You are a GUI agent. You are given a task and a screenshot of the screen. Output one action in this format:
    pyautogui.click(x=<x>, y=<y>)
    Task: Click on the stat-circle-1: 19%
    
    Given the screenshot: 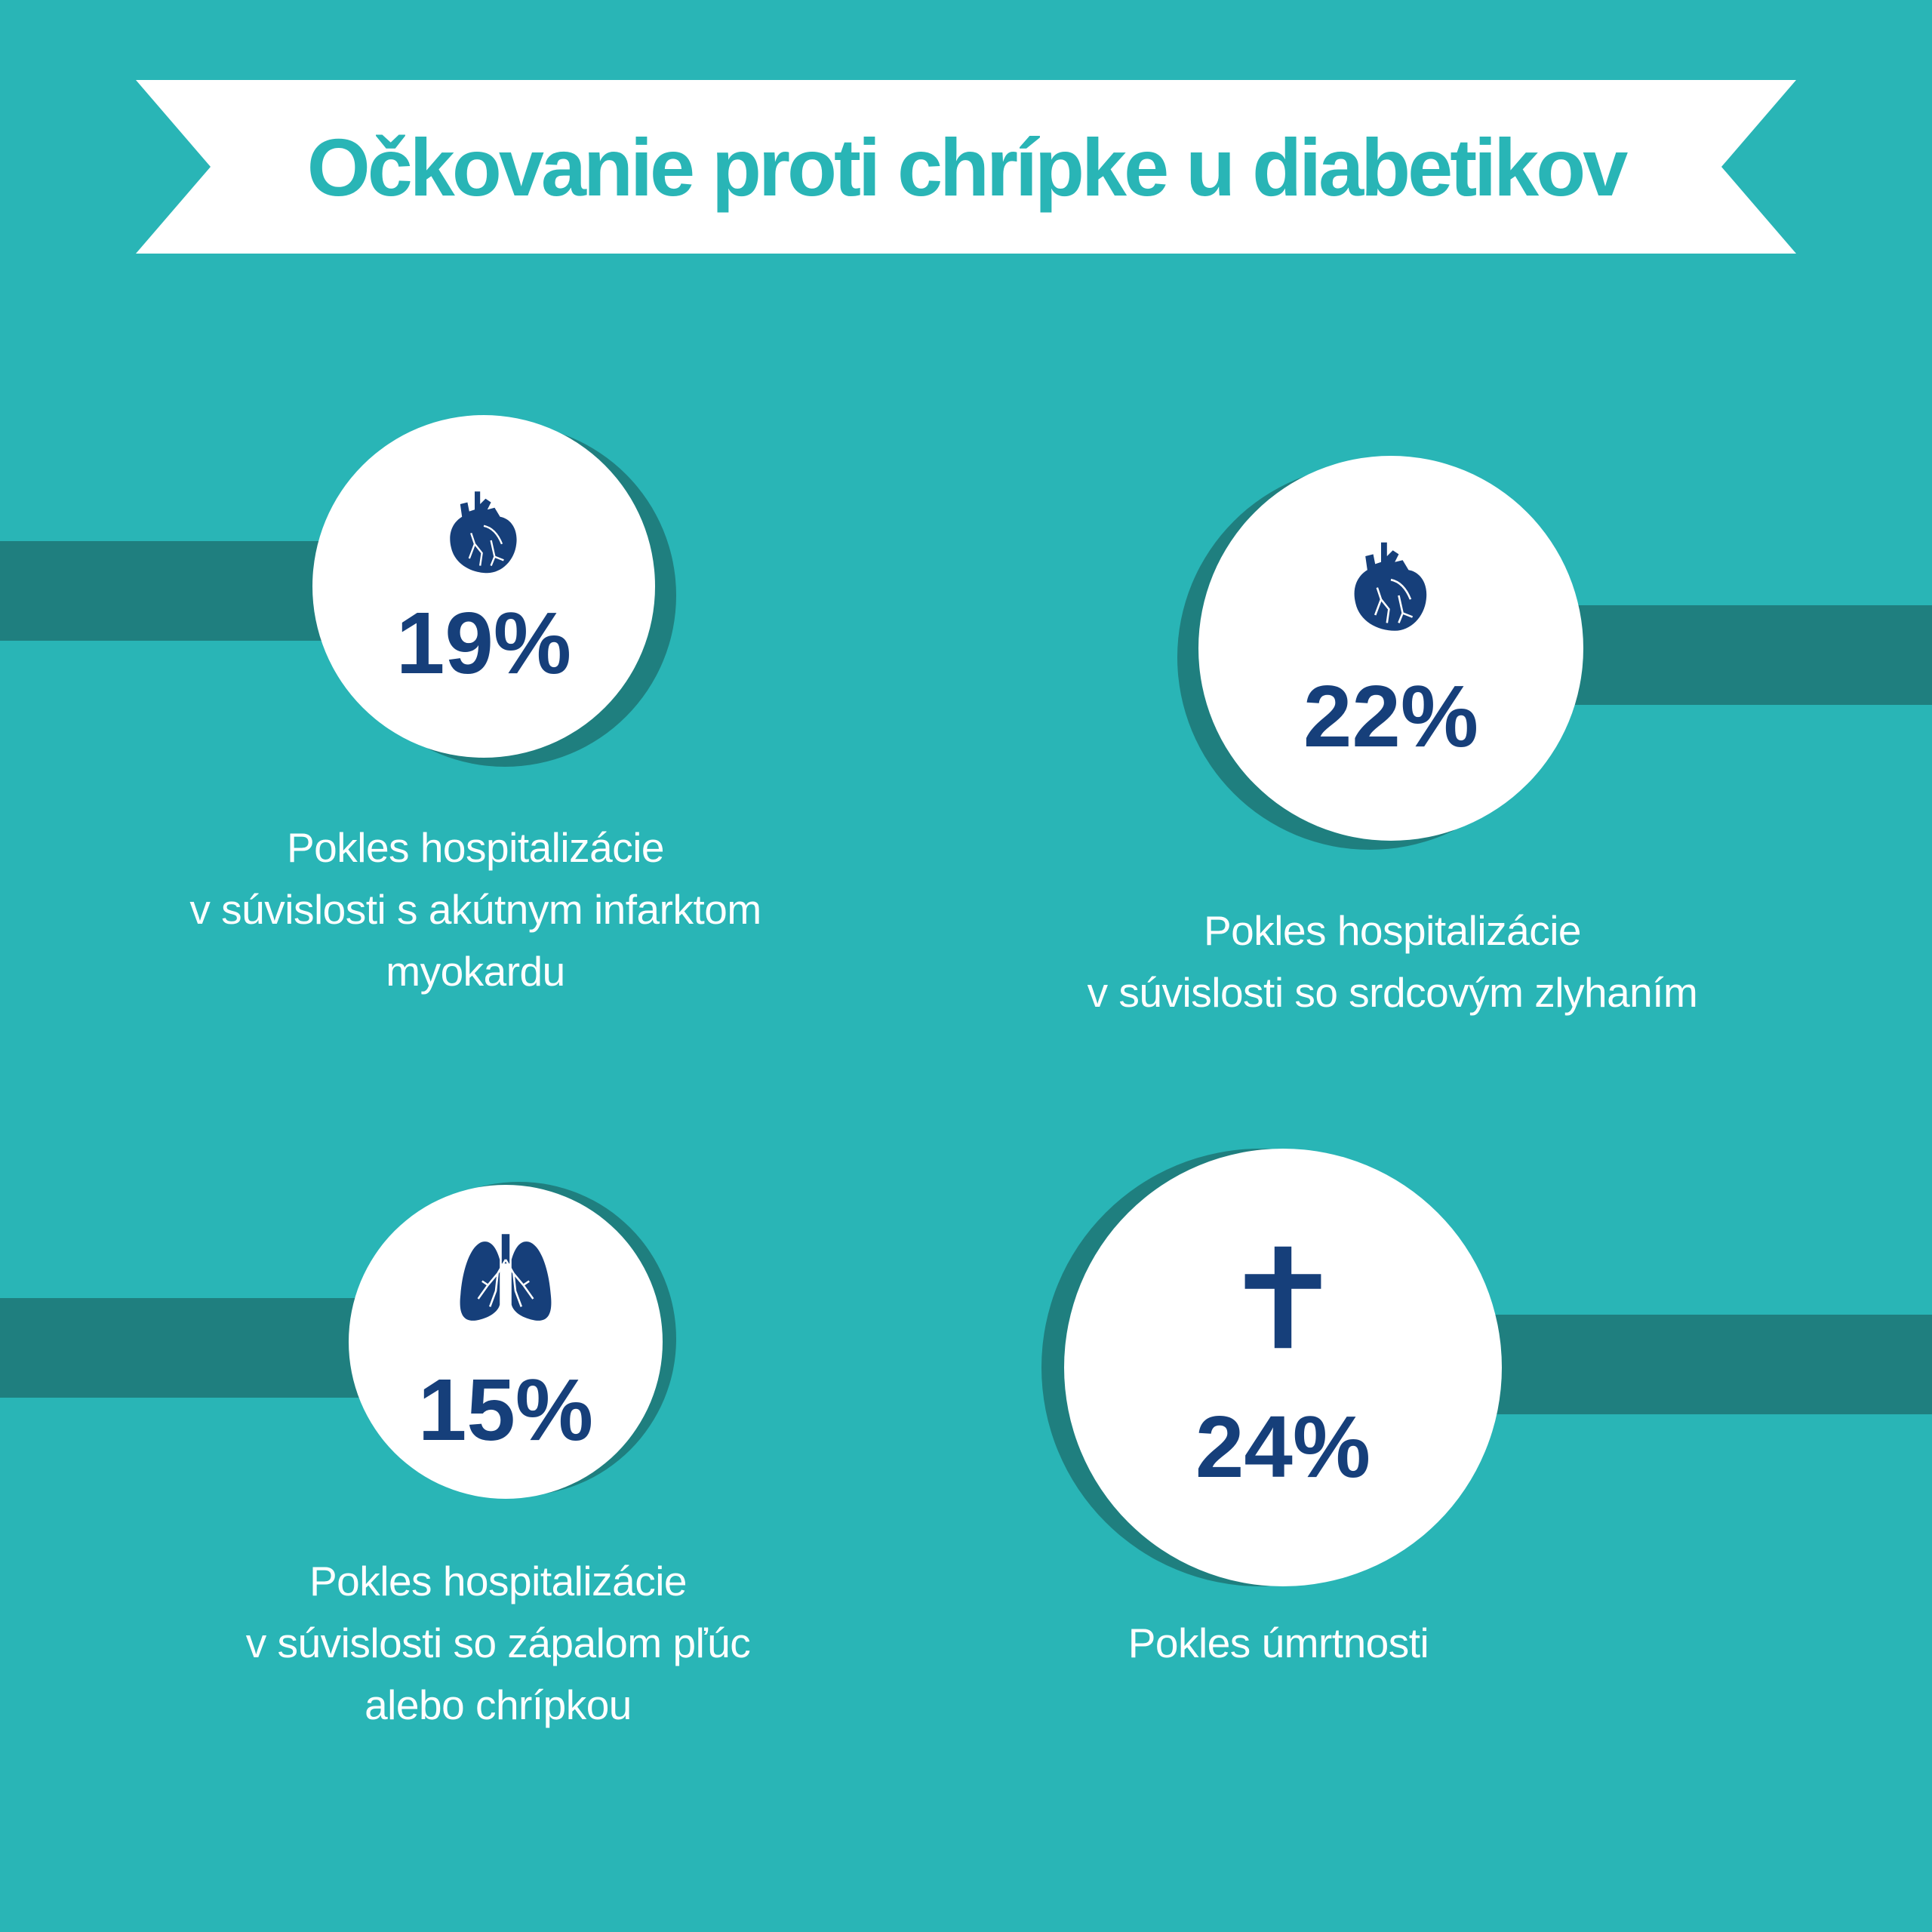 What is the action you would take?
    pyautogui.click(x=483, y=586)
    